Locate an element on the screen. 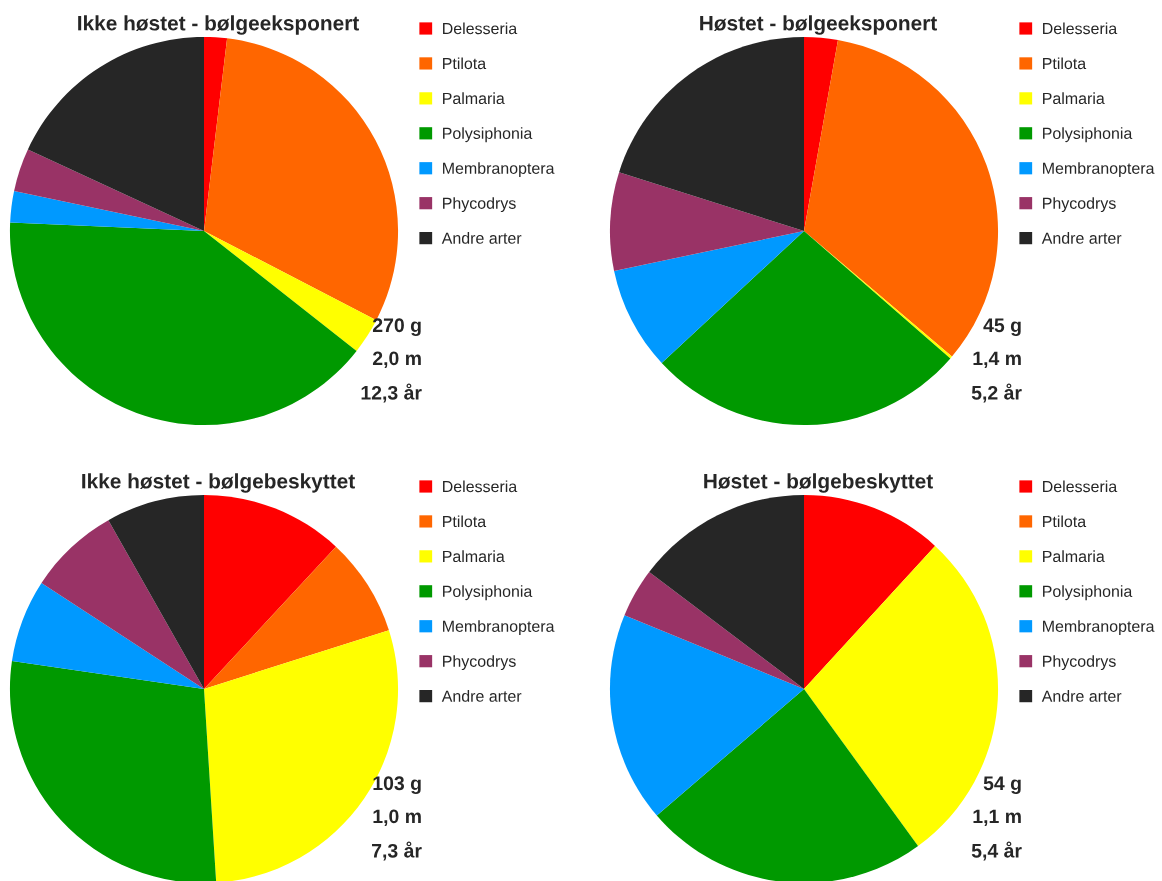 This screenshot has width=1162, height=881. chart-title: Ikke høstet - bølgebeskyttet is located at coordinates (218, 483).